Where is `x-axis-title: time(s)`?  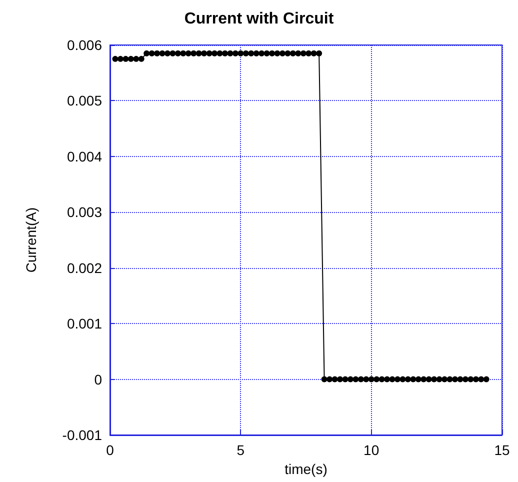
x-axis-title: time(s) is located at coordinates (306, 468).